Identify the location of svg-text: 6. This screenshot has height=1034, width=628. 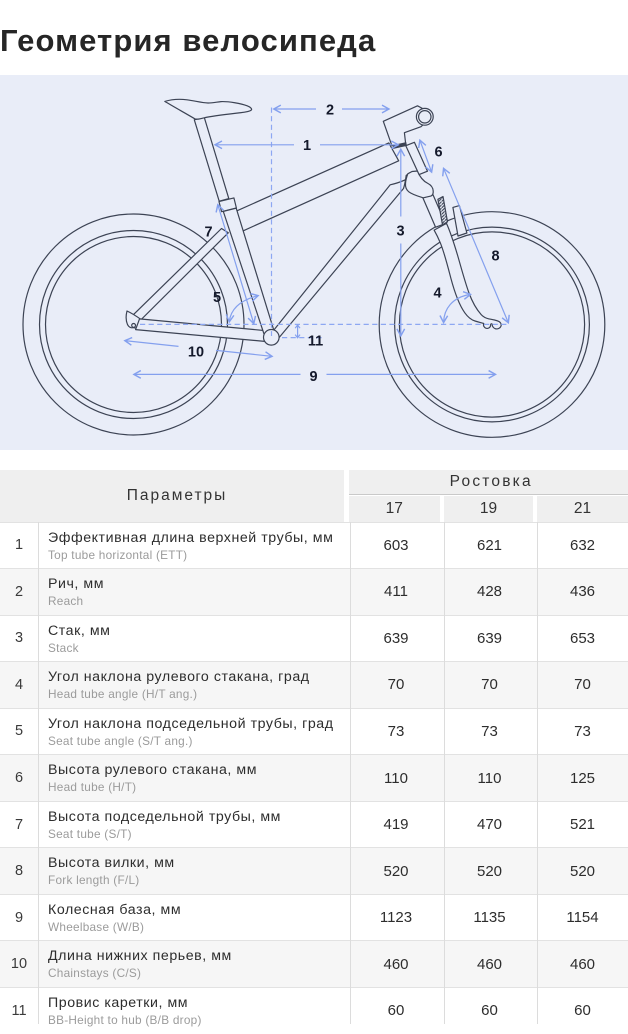
(438, 153).